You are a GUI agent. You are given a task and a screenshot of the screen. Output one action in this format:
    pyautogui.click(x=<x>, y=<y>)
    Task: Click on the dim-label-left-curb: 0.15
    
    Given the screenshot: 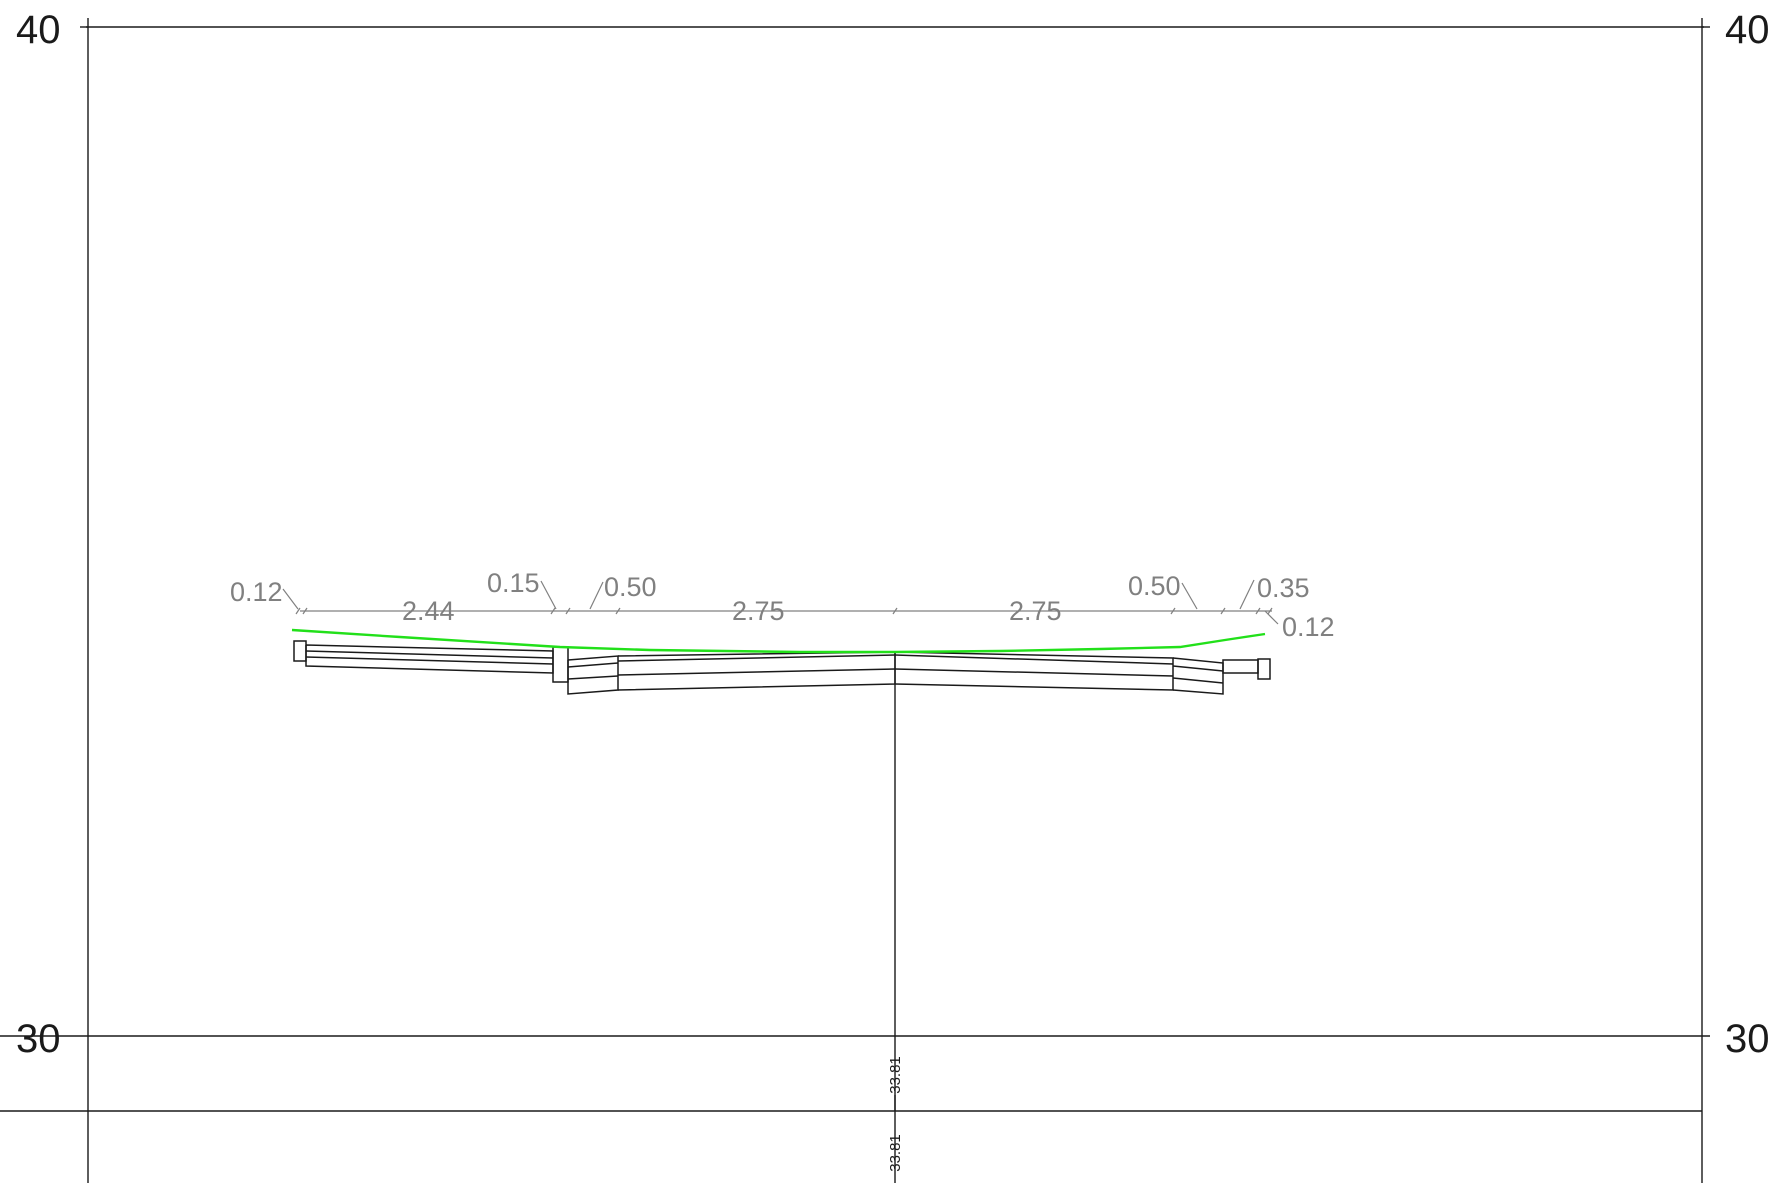 What is the action you would take?
    pyautogui.click(x=513, y=583)
    